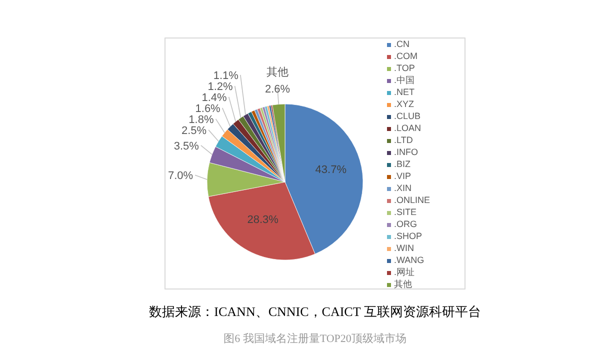  Describe the element at coordinates (181, 176) in the screenshot. I see `data-label: 7.0%` at that location.